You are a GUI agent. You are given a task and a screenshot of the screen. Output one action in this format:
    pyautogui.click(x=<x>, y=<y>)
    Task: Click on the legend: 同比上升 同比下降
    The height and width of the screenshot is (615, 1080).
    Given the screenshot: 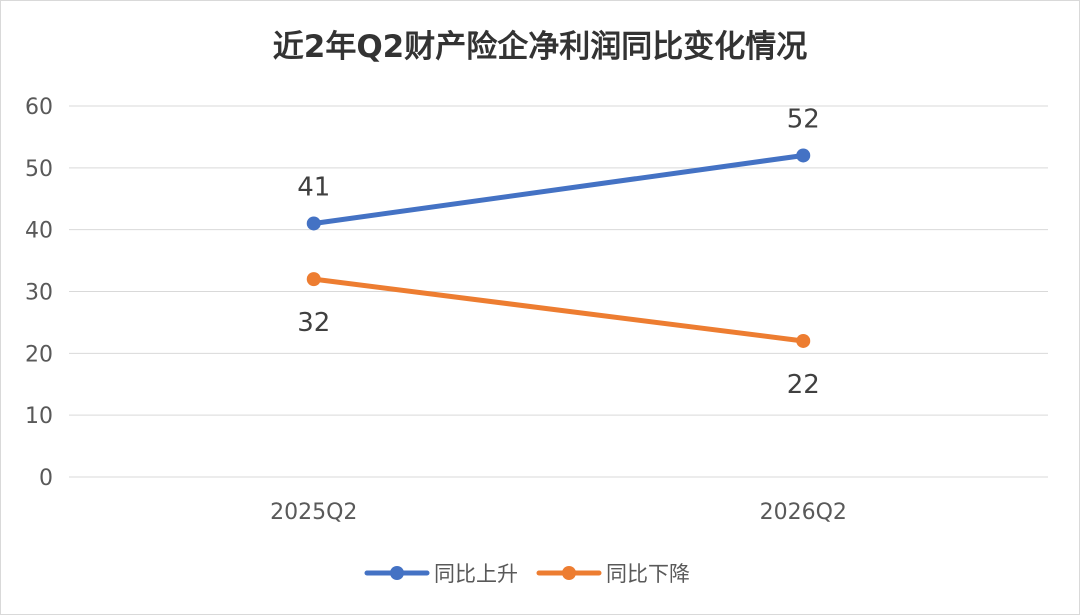 What is the action you would take?
    pyautogui.click(x=527, y=574)
    